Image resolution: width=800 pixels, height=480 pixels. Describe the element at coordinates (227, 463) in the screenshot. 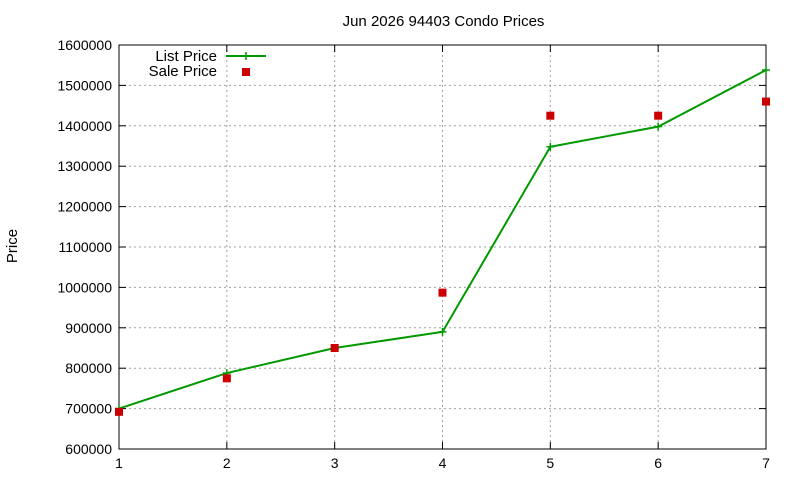

I see `x-tick-label: 2` at that location.